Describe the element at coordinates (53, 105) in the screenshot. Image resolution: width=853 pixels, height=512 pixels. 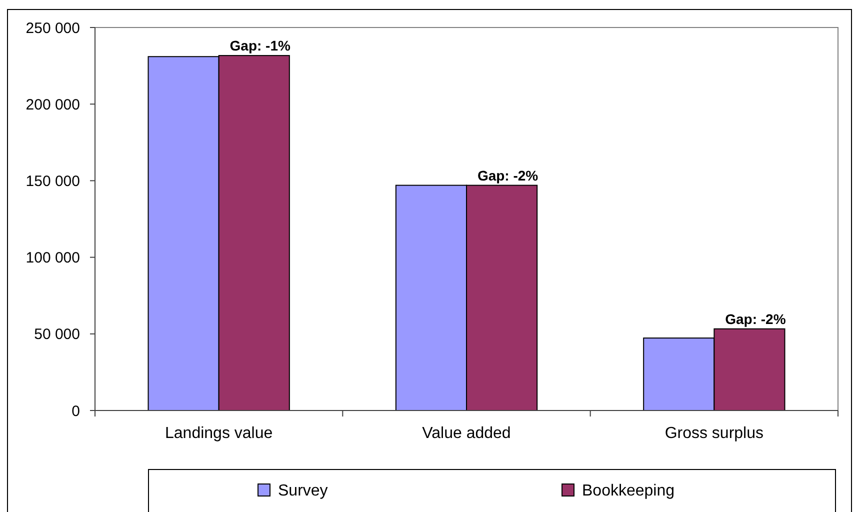
I see `y-tick-label: 200 000` at that location.